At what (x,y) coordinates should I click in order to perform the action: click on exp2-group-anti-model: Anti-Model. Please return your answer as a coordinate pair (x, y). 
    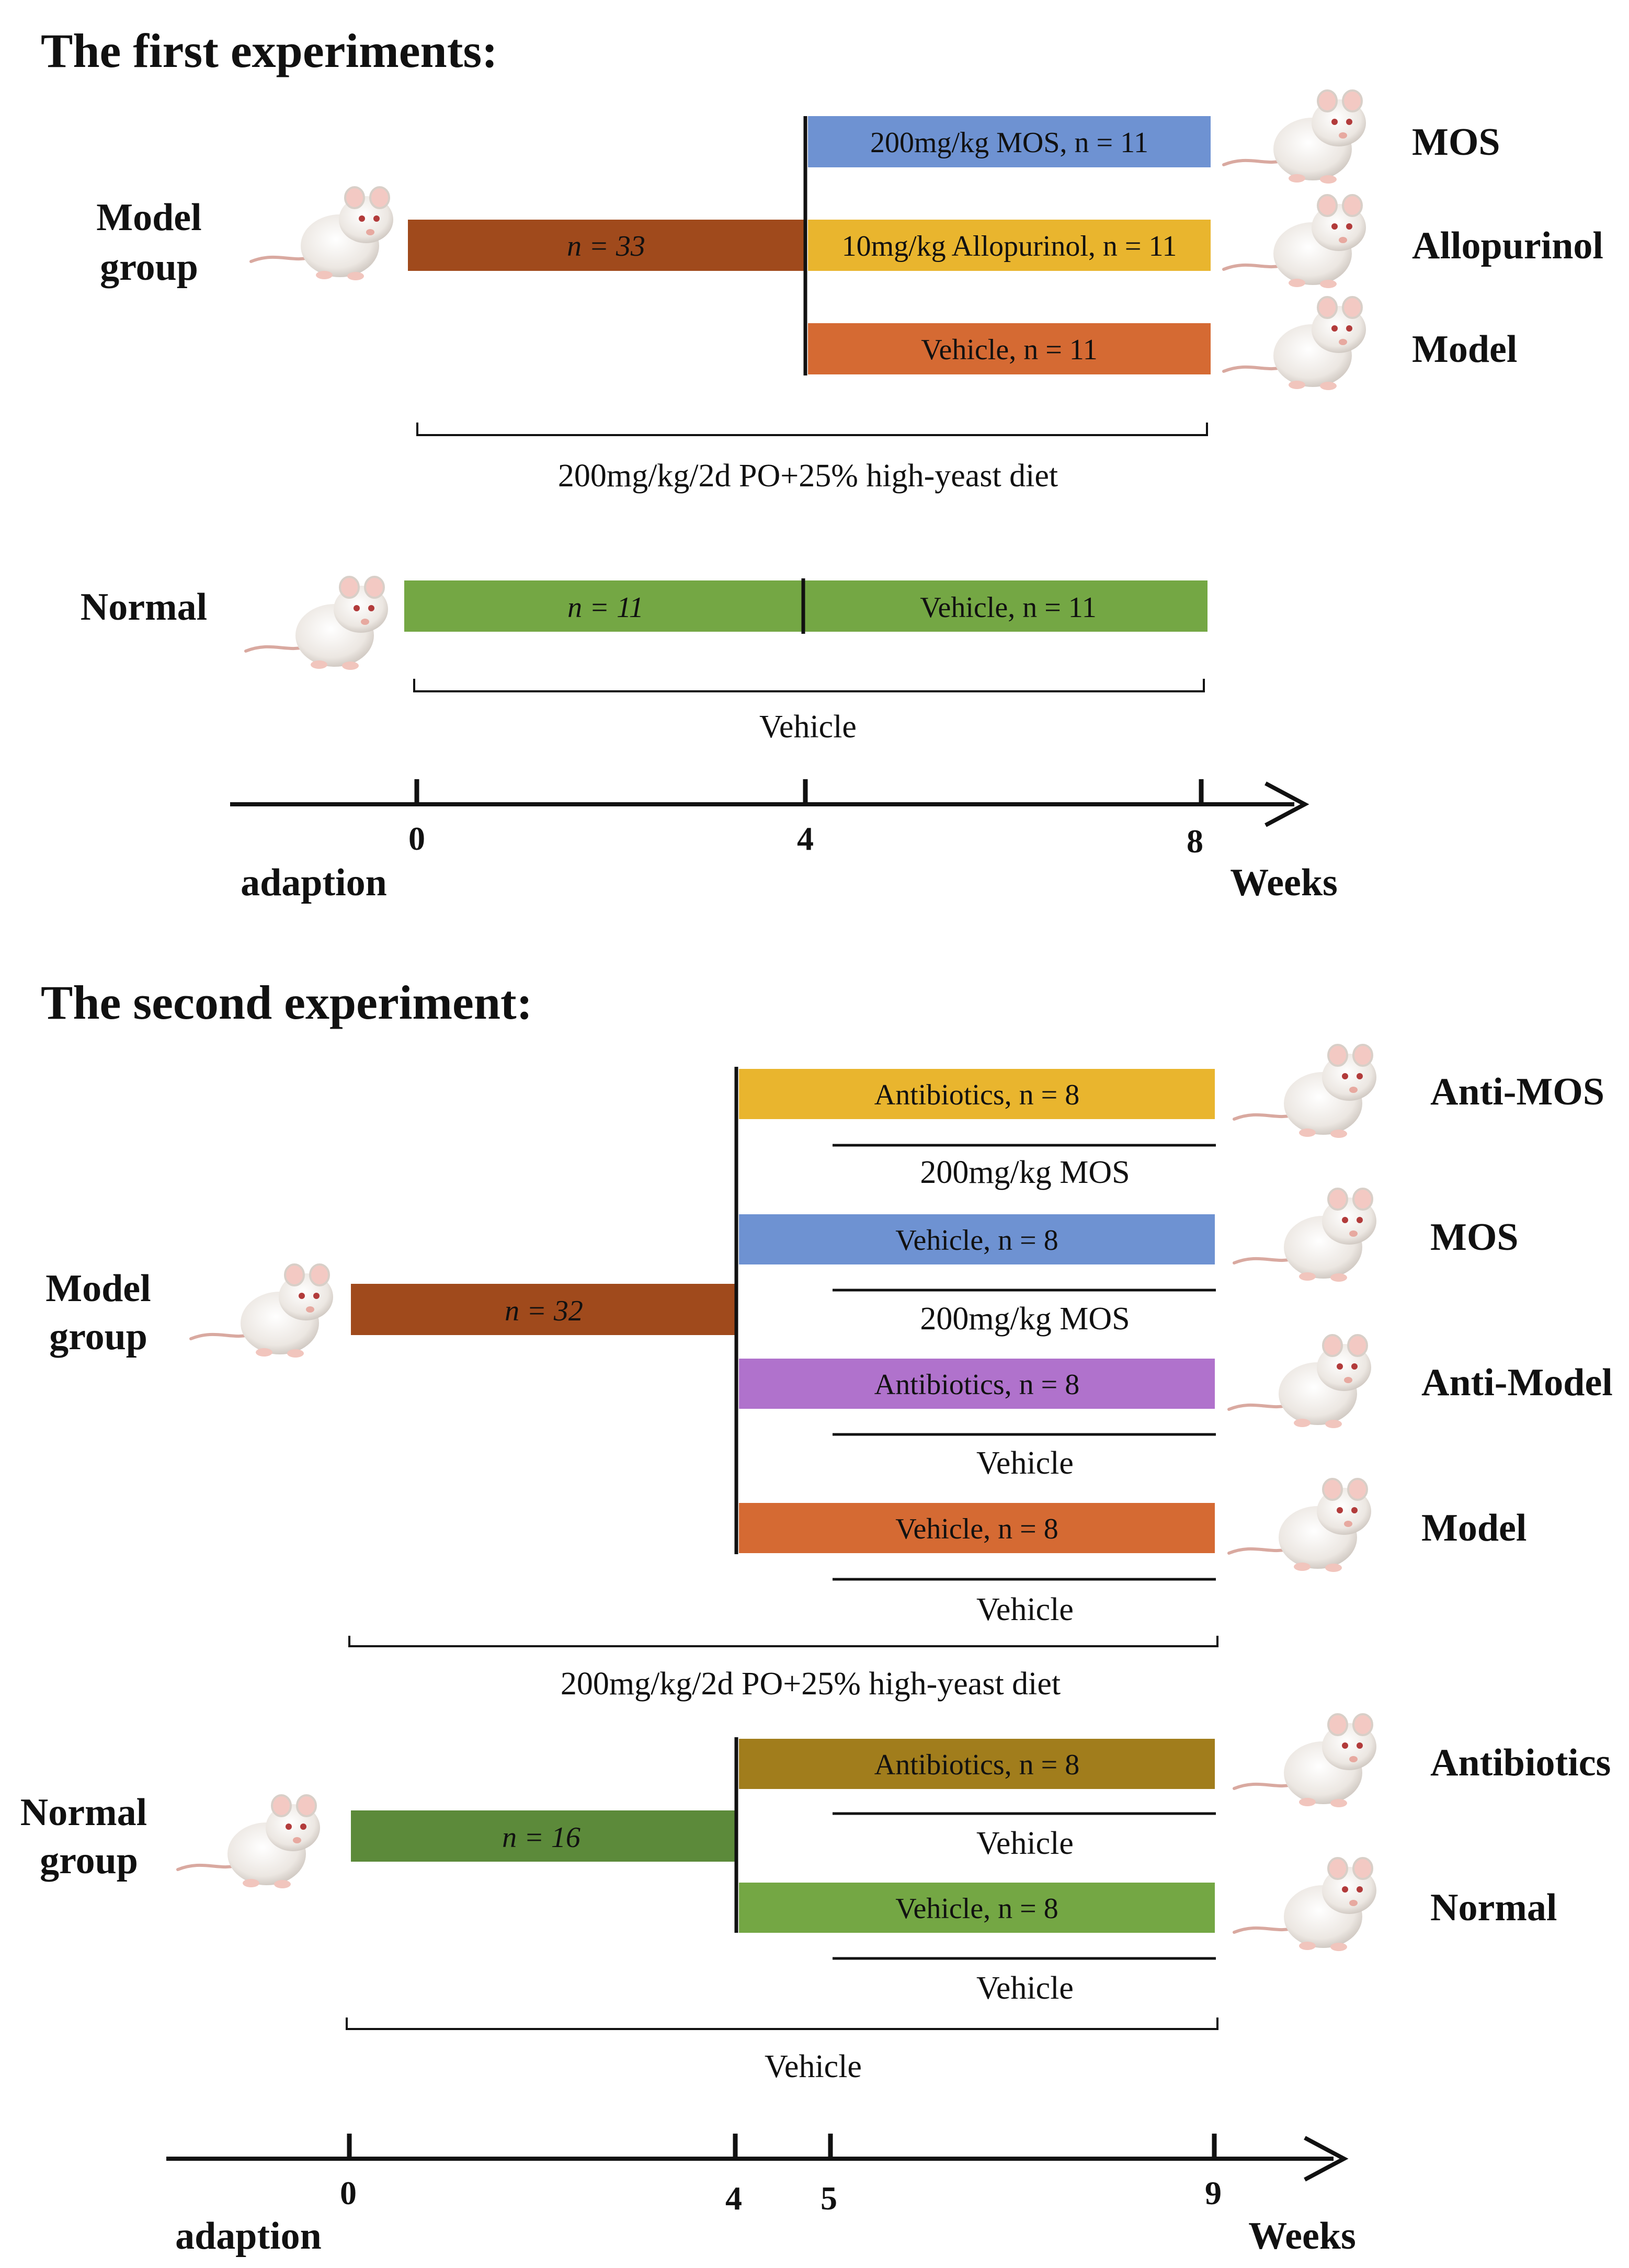
    Looking at the image, I should click on (1517, 1382).